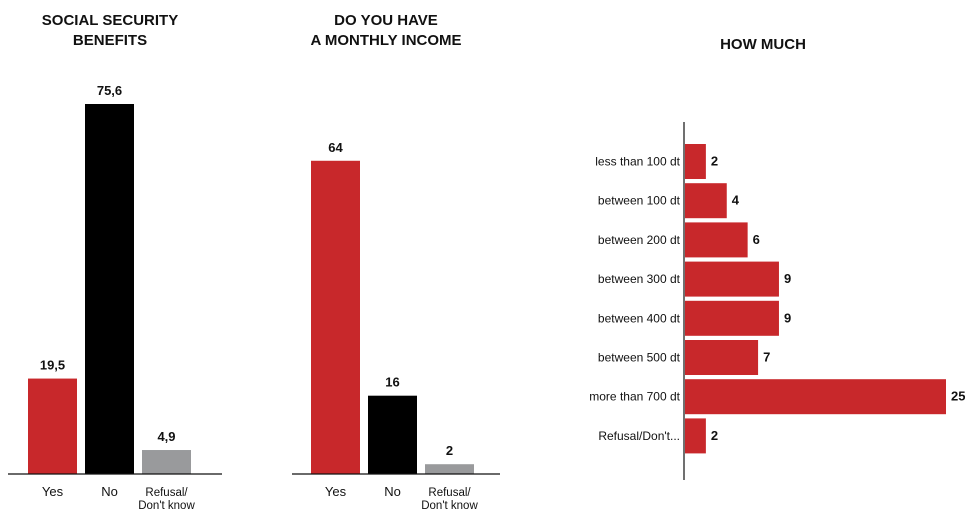  I want to click on chart-2-category-label-2: No, so click(392, 491).